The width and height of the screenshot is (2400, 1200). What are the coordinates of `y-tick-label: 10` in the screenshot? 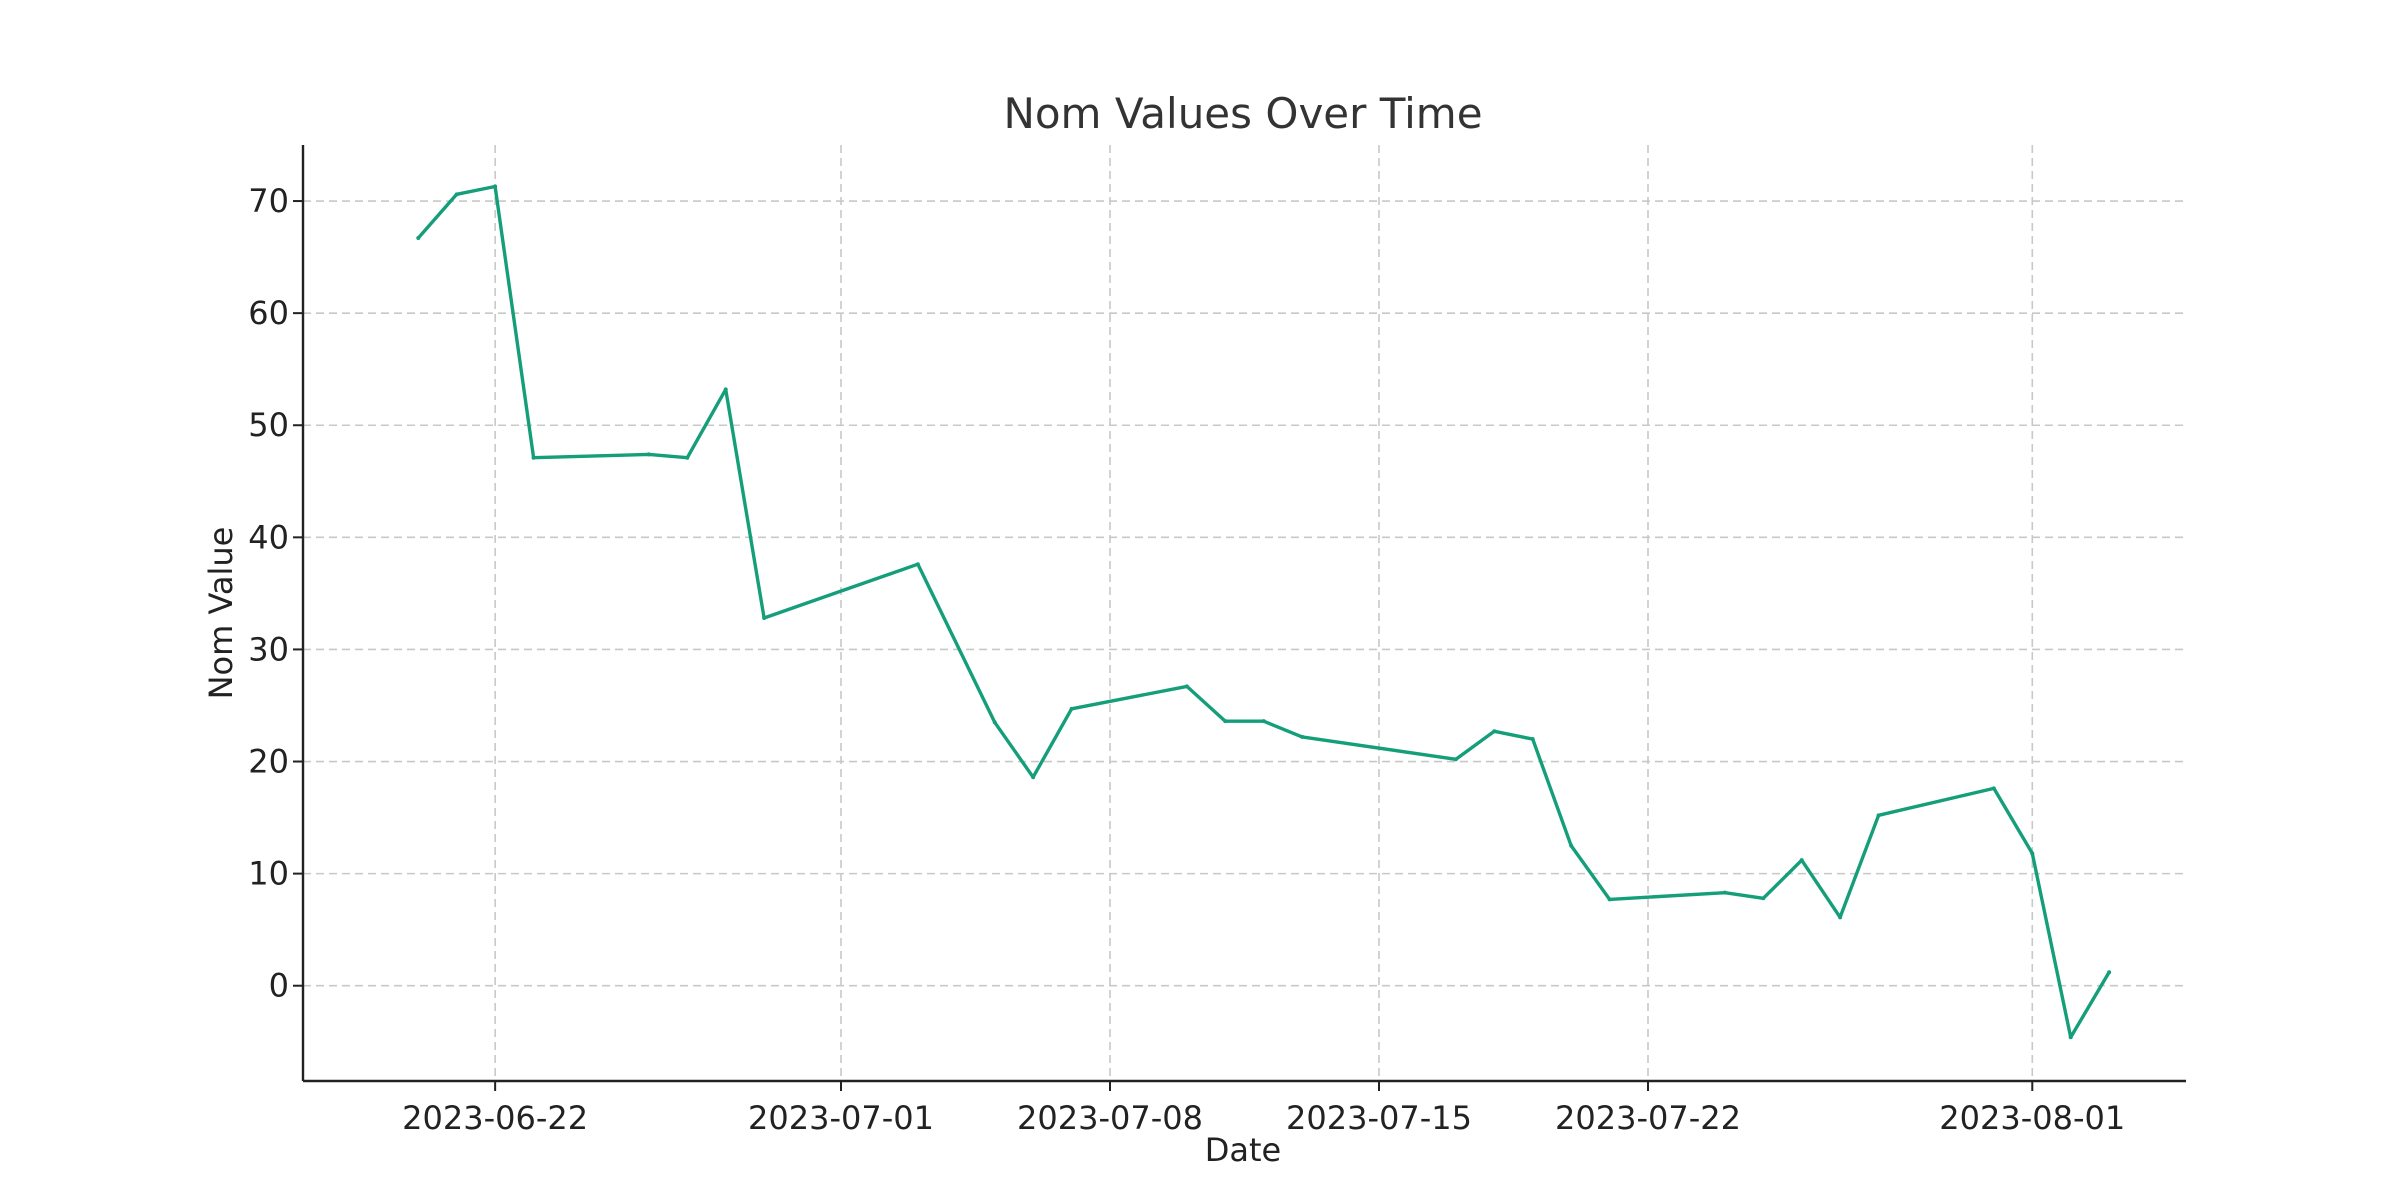 It's located at (268, 874).